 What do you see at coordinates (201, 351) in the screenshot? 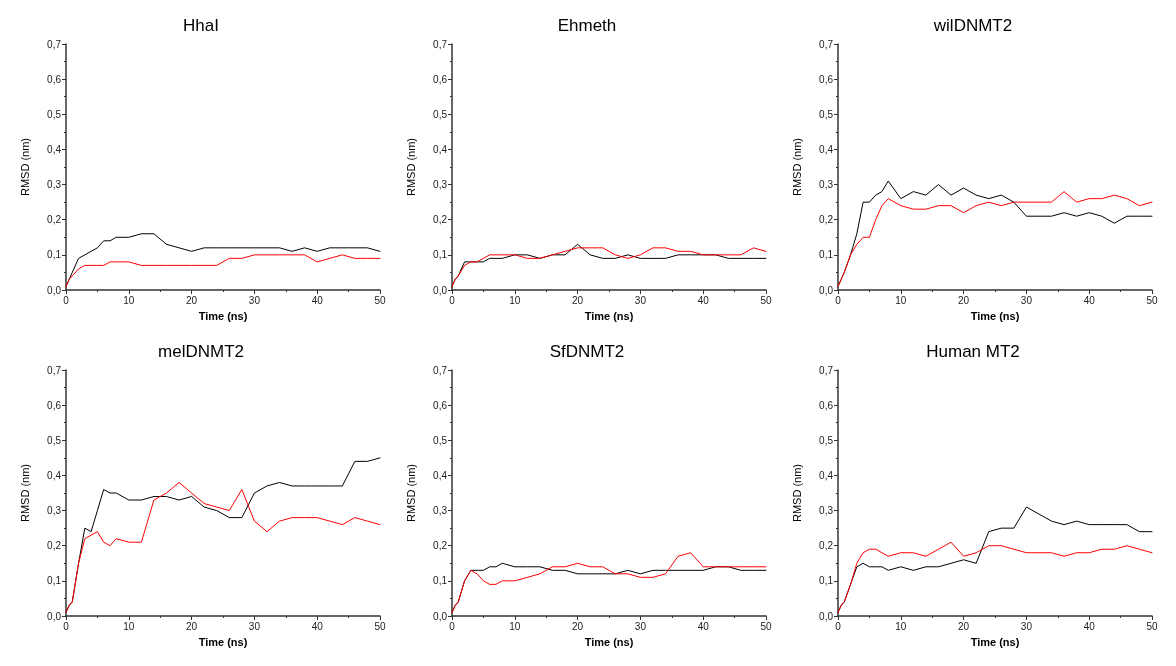
I see `chart-title: melDNMT2` at bounding box center [201, 351].